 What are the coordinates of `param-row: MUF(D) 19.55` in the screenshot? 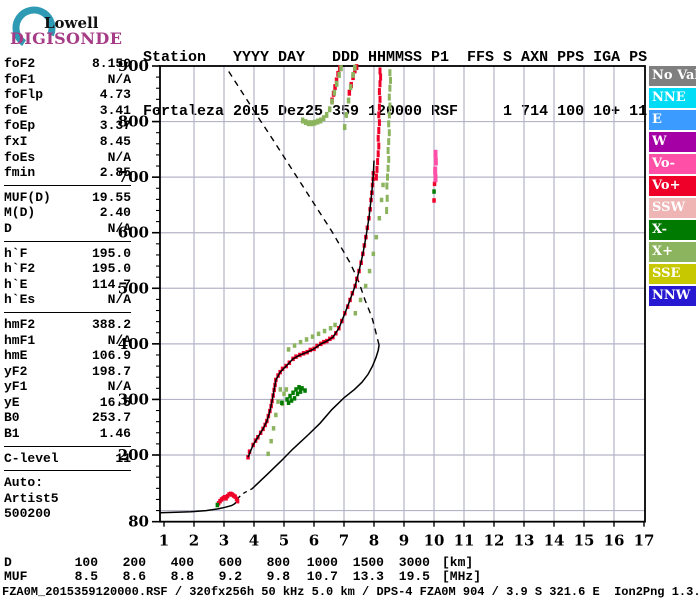 It's located at (67, 198).